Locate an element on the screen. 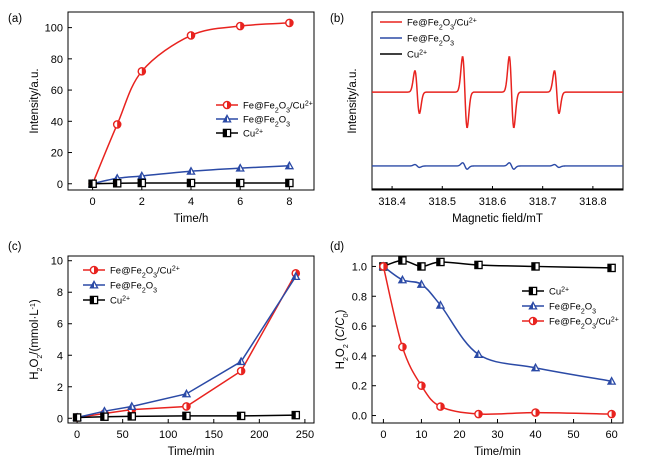 This screenshot has width=663, height=475. x-tick-label: 30 is located at coordinates (497, 435).